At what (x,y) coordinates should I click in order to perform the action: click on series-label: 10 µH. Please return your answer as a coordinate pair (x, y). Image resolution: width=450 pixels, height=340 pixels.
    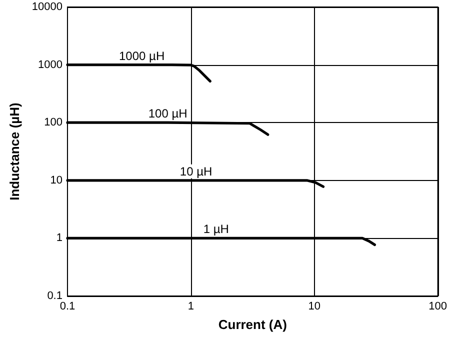
    Looking at the image, I should click on (196, 171).